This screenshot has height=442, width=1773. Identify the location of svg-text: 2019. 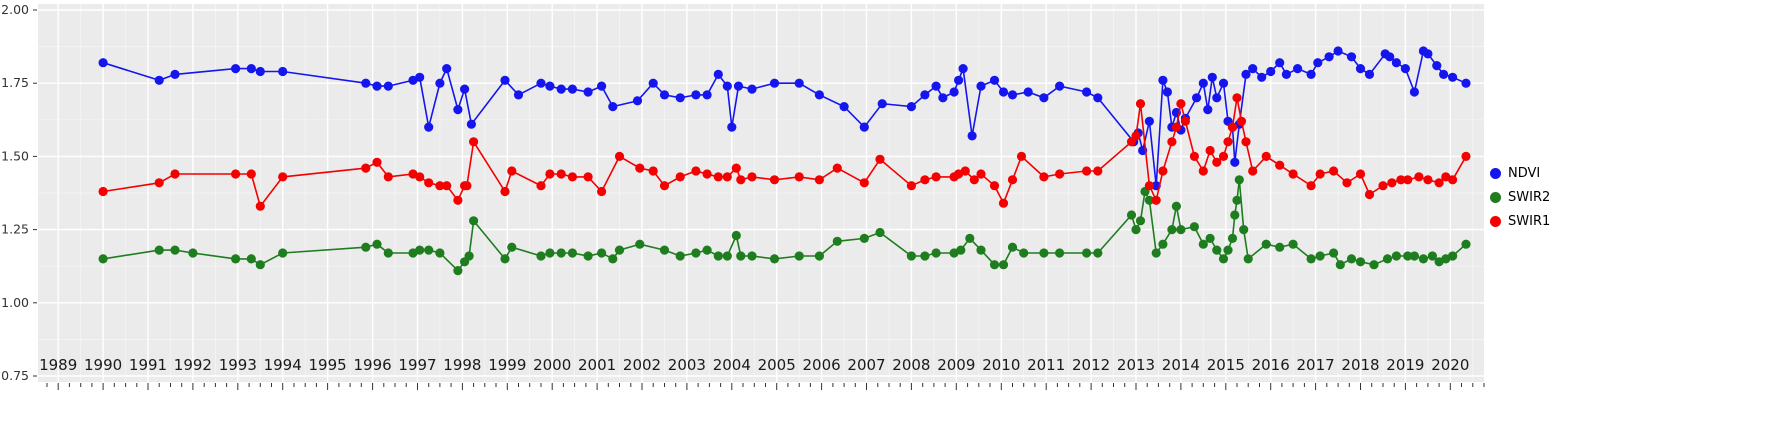
(1405, 365).